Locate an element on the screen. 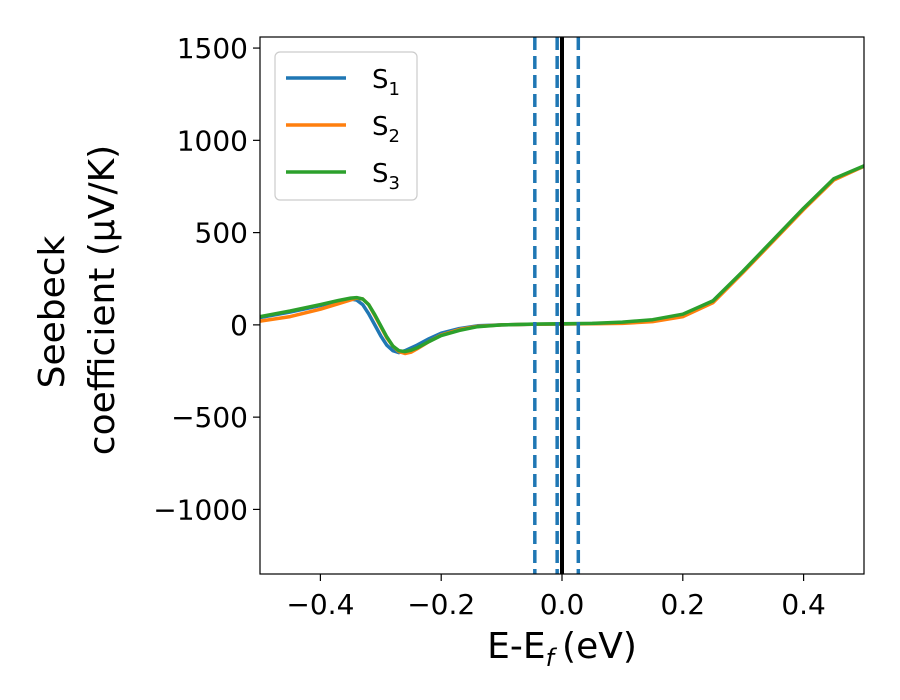  y-tick-label: 500 is located at coordinates (221, 233).